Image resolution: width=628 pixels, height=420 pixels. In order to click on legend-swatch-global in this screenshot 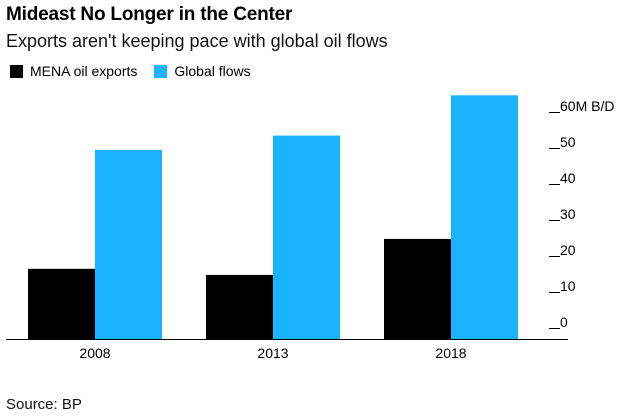, I will do `click(161, 71)`.